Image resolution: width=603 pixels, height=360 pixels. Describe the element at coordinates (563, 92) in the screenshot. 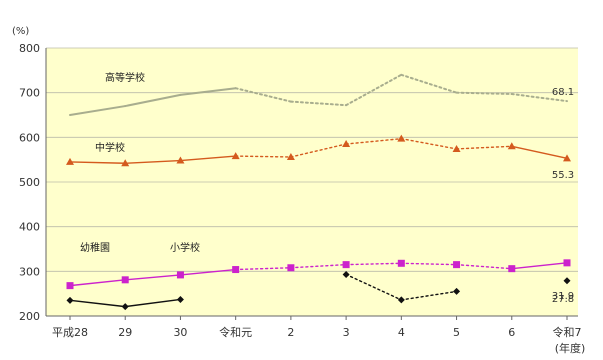

I see `high-school-end-value-label: 68.1` at that location.